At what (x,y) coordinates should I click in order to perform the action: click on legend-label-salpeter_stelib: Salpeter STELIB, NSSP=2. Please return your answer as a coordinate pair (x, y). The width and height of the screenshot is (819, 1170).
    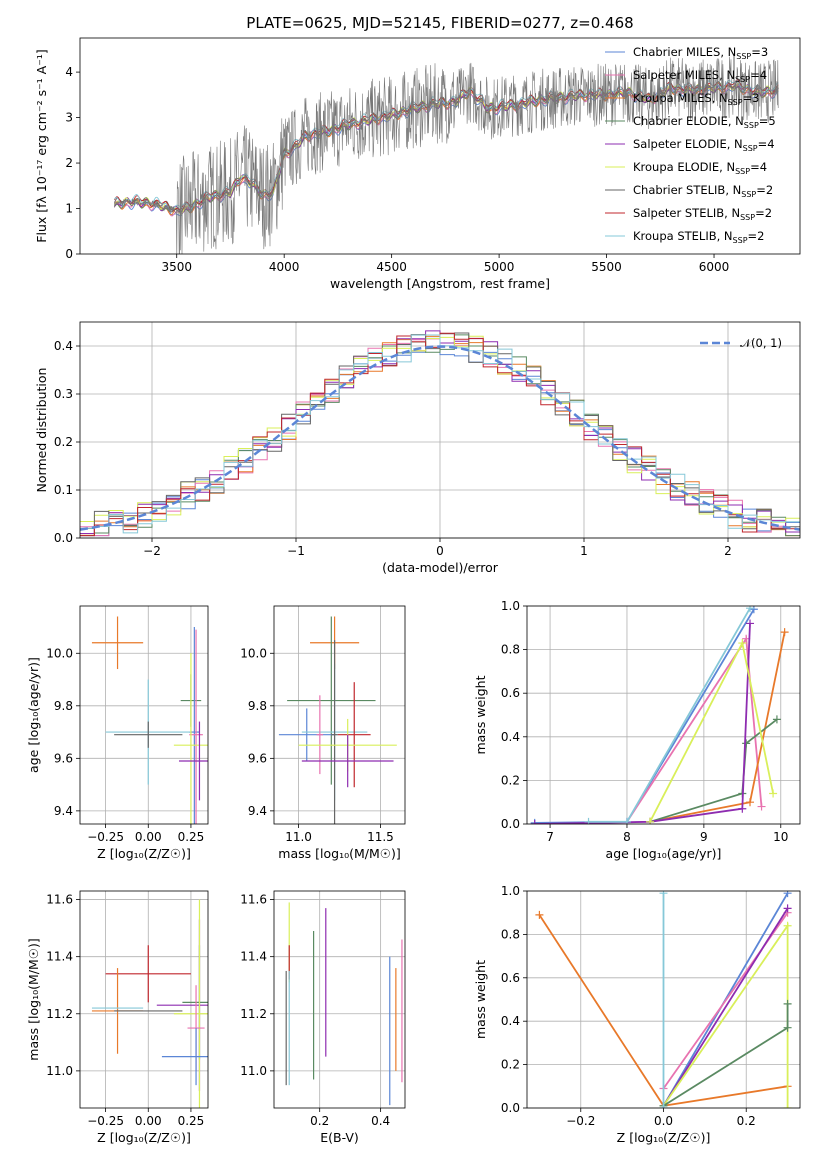
    Looking at the image, I should click on (702, 214).